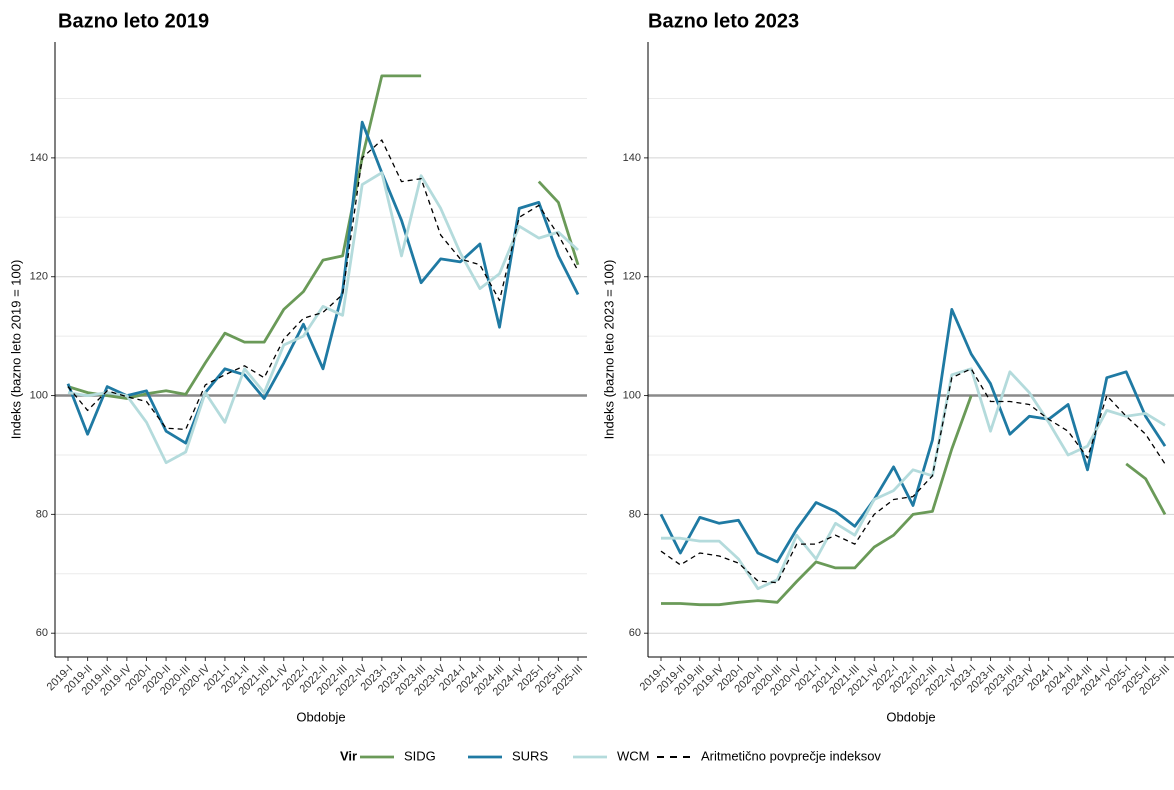  I want to click on legend-title: Vir, so click(348, 755).